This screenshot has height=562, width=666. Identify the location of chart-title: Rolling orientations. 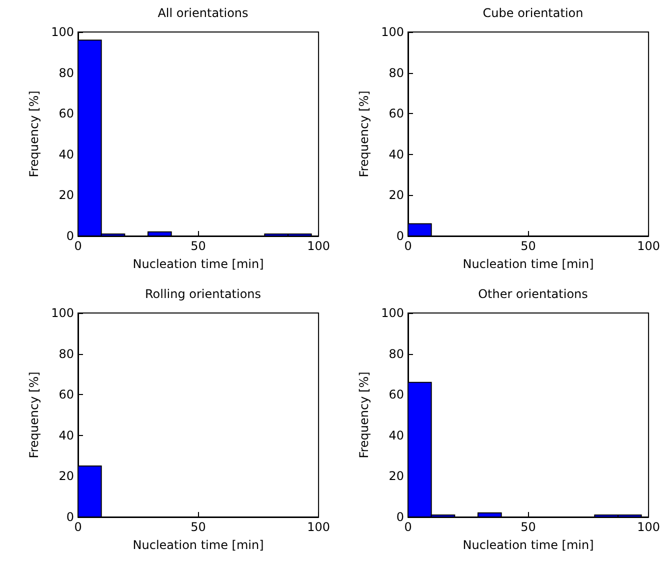
(203, 294).